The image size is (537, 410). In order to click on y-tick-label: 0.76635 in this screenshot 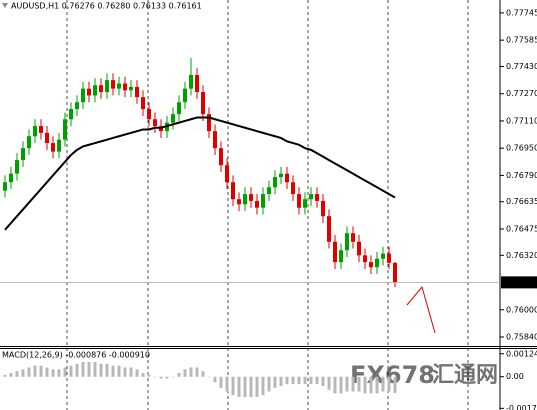, I will do `click(521, 201)`.